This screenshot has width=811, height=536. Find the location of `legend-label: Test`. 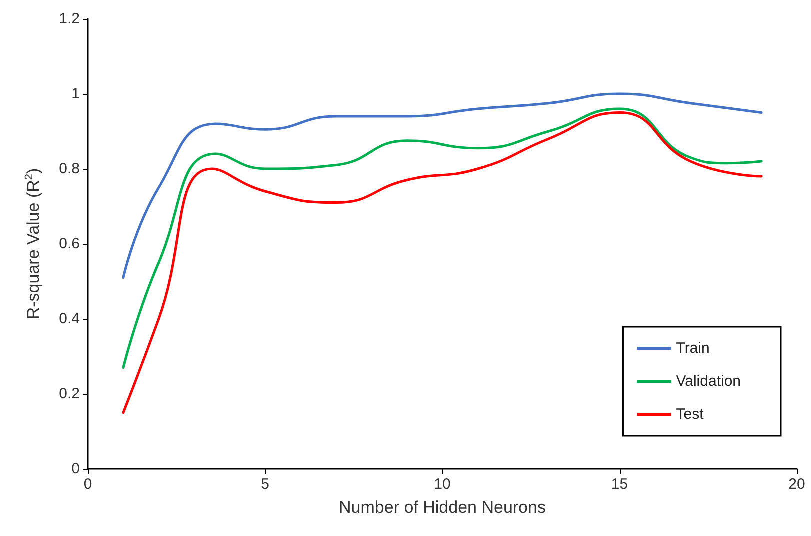

legend-label: Test is located at coordinates (690, 414).